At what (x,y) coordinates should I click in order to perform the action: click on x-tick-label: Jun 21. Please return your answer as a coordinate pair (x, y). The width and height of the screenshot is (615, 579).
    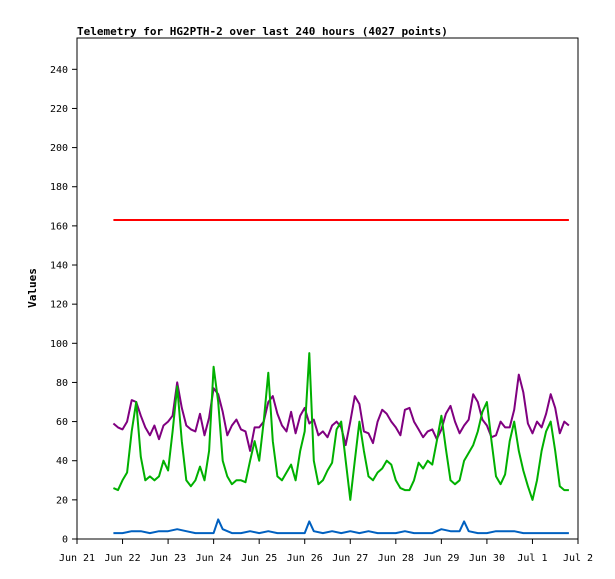
    Looking at the image, I should click on (77, 558).